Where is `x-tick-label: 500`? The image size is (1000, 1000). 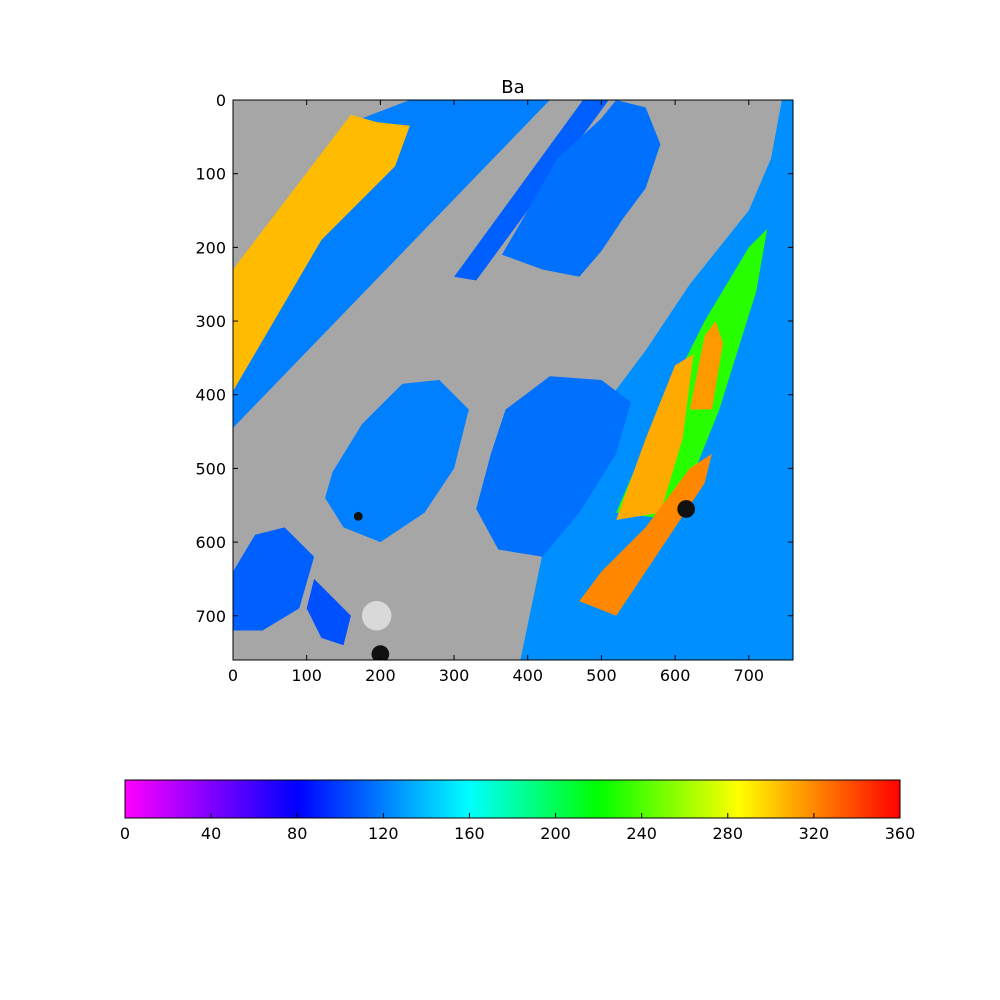 x-tick-label: 500 is located at coordinates (601, 675).